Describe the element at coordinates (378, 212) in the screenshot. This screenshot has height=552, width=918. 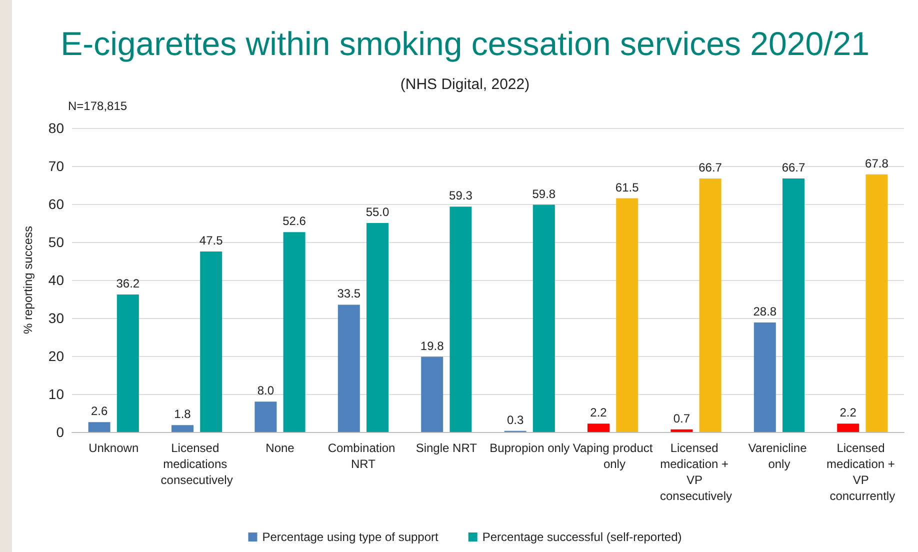
I see `data-label: 55.0` at that location.